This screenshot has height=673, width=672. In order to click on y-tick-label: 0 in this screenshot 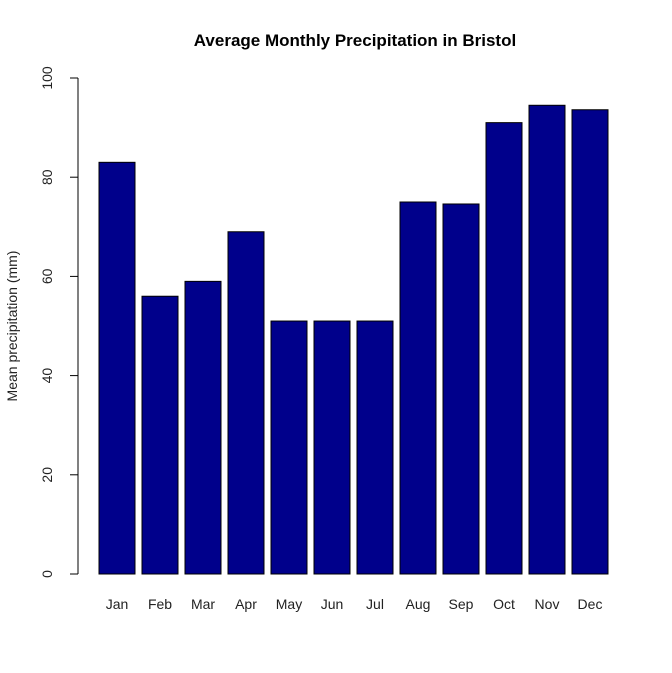, I will do `click(47, 574)`.